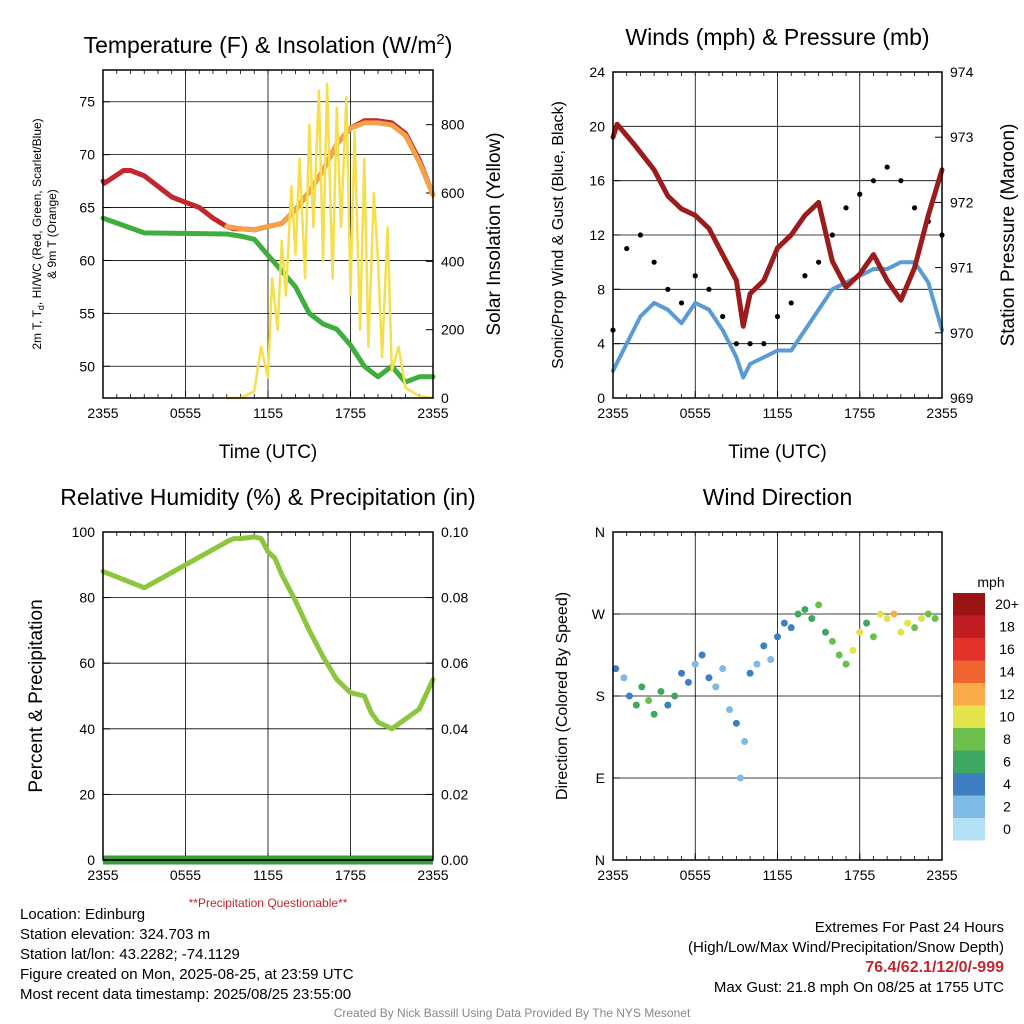  Describe the element at coordinates (91, 860) in the screenshot. I see `panel3-y-tick-label: 0` at that location.